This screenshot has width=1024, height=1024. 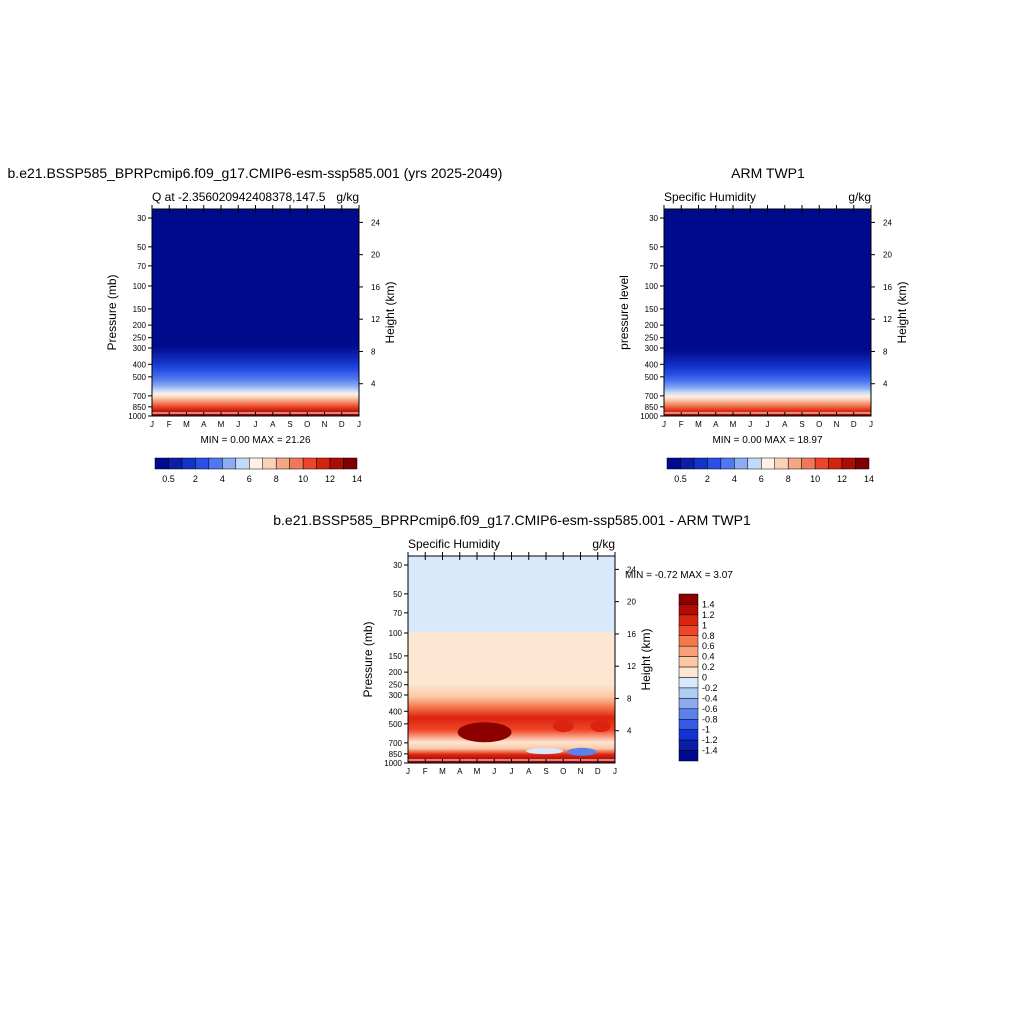 What do you see at coordinates (582, 751) in the screenshot?
I see `negative-patch-nov` at bounding box center [582, 751].